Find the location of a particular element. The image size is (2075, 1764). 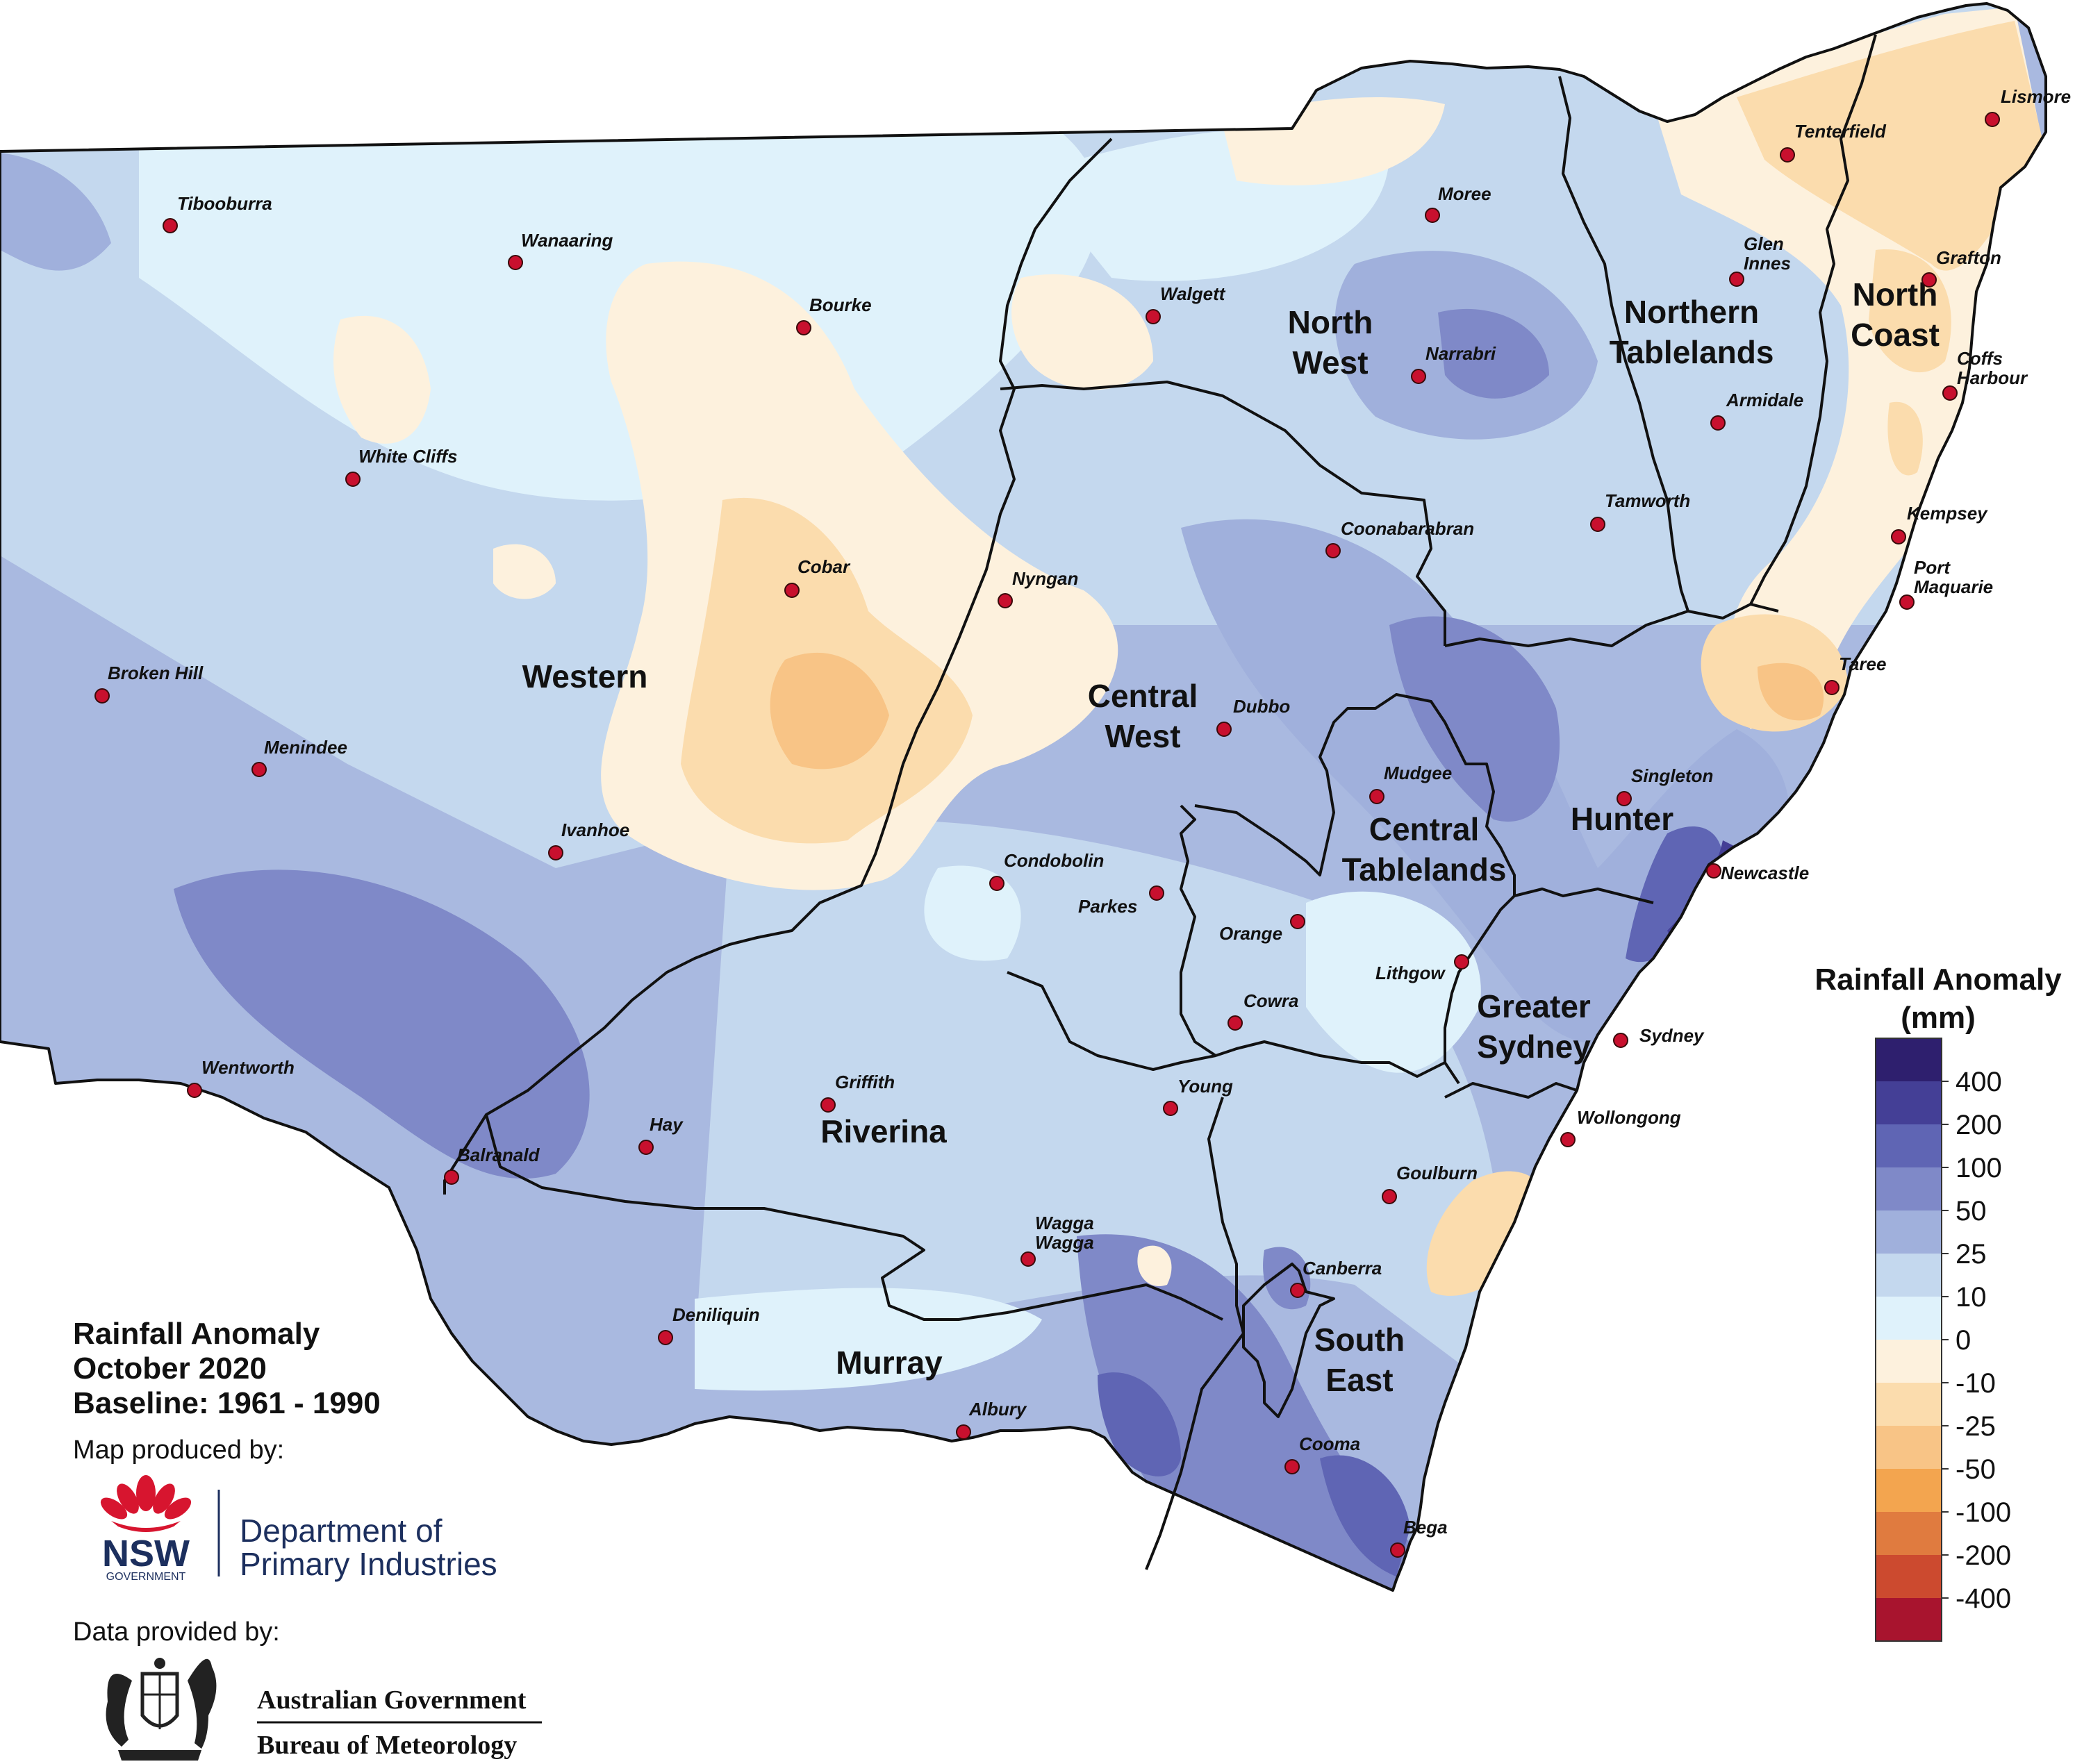

town-label: Wentworth is located at coordinates (248, 1067).